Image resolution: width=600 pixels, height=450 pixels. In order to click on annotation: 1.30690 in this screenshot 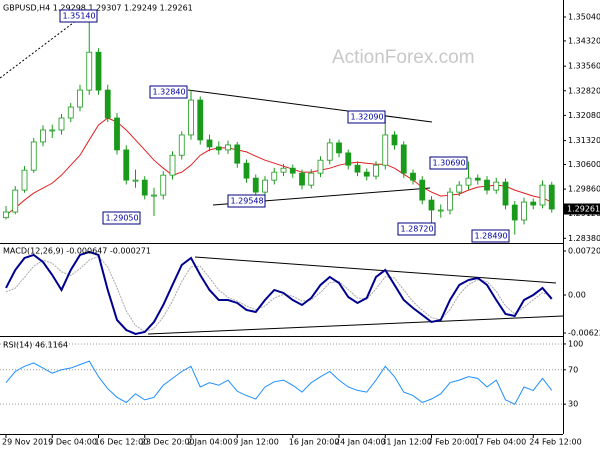, I will do `click(449, 163)`.